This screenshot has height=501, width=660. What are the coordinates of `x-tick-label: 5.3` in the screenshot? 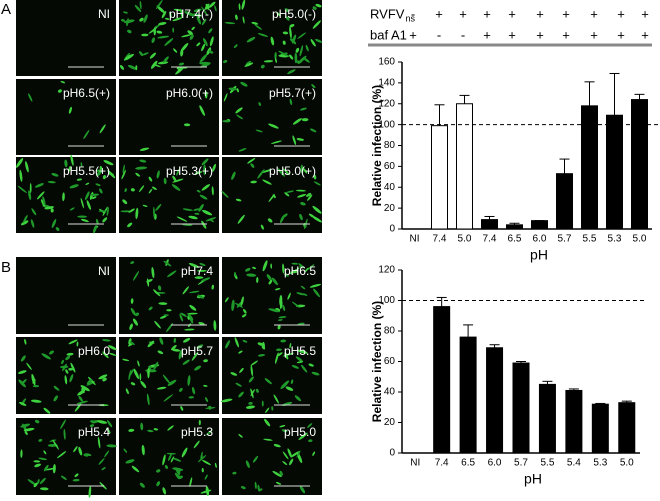 It's located at (615, 239).